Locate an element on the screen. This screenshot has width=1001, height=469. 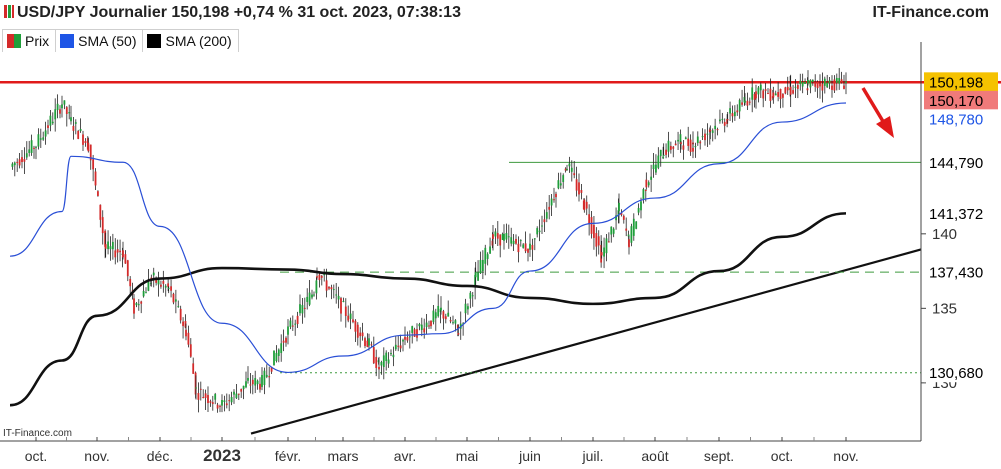
price-tag-label: 137,430 is located at coordinates (956, 273).